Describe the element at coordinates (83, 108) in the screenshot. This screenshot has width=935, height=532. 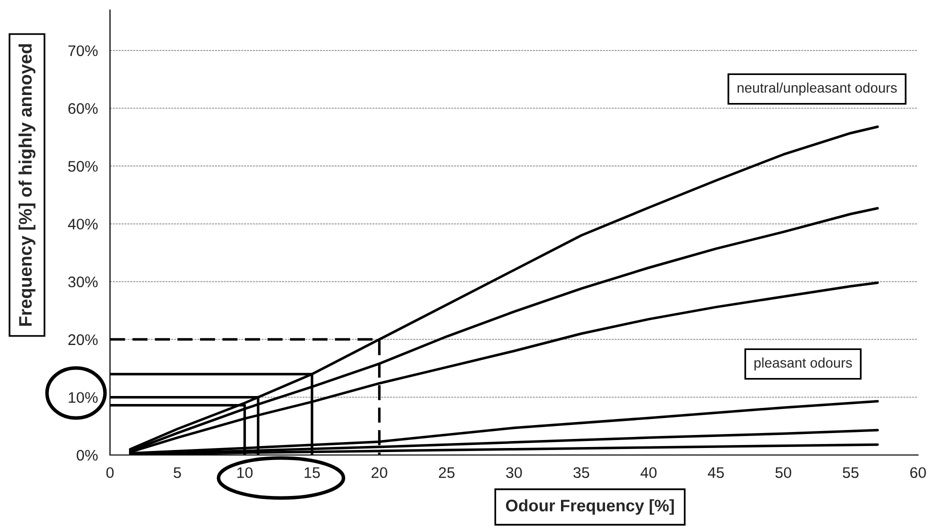
I see `y-tick-label: 60%` at that location.